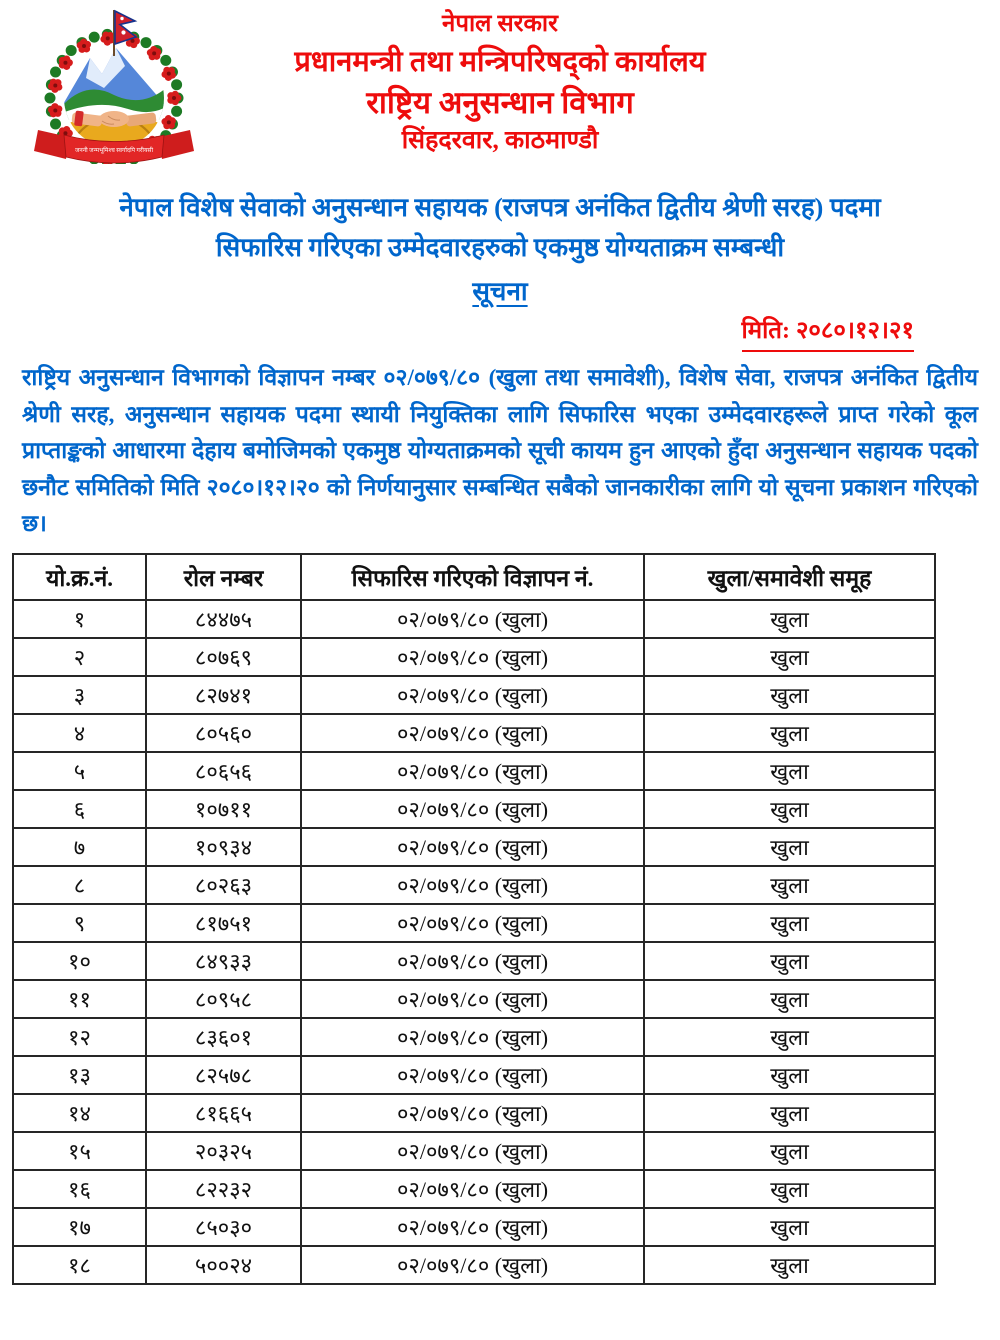  I want to click on table-row: ५ ८०६५६ ०२/०७९/८० (खुला) खुला, so click(474, 770).